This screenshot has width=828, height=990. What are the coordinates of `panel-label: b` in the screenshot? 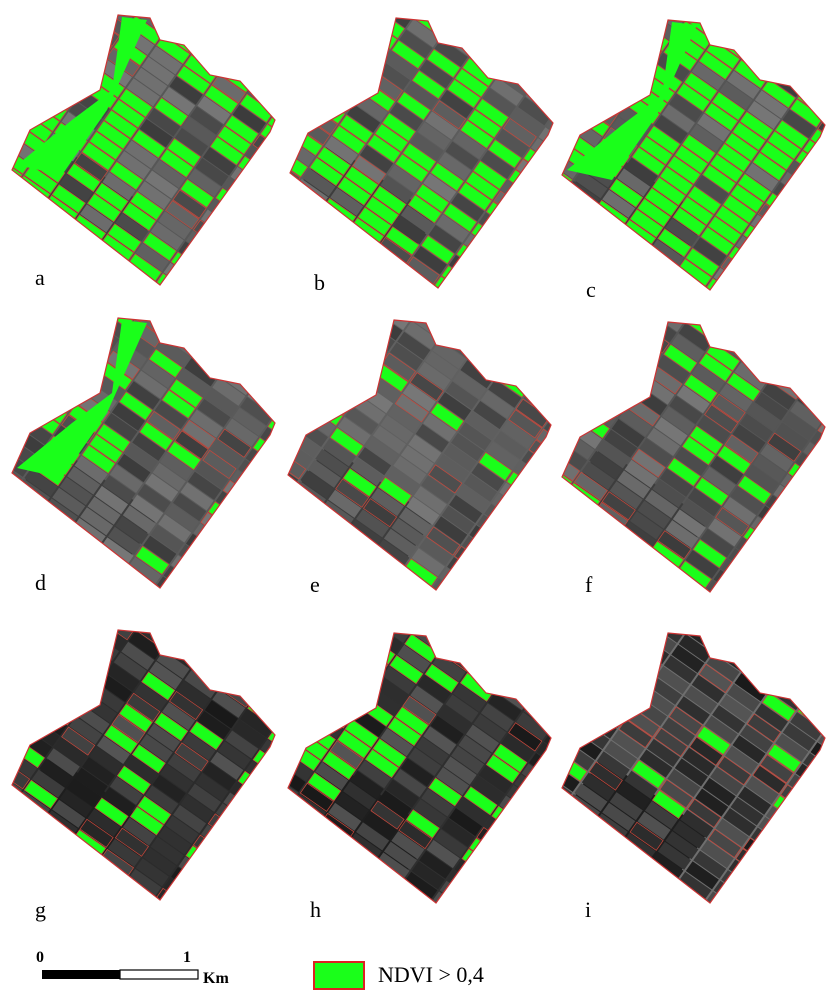 It's located at (319, 282).